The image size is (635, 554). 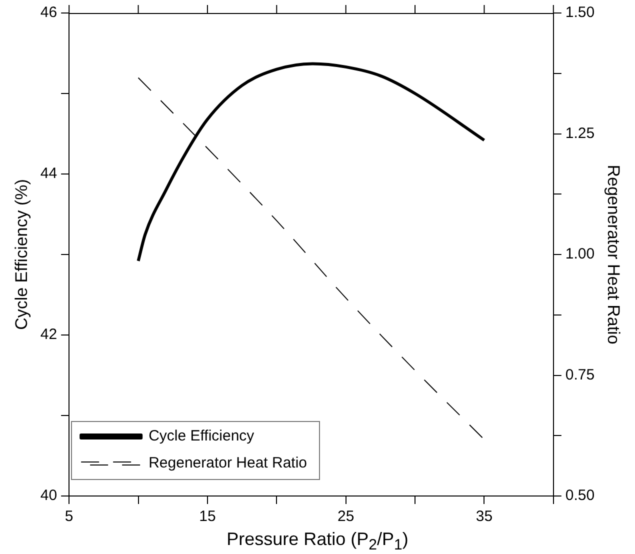 I want to click on y2-tick-label: 1.50, so click(x=580, y=13).